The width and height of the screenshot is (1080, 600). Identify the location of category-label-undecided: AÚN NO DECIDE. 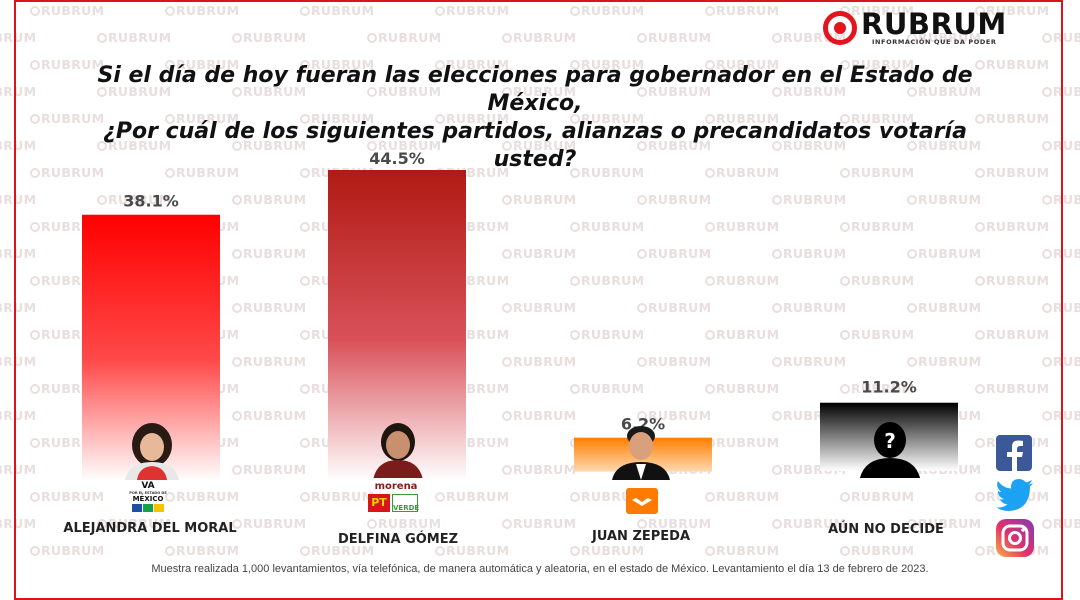
(886, 529).